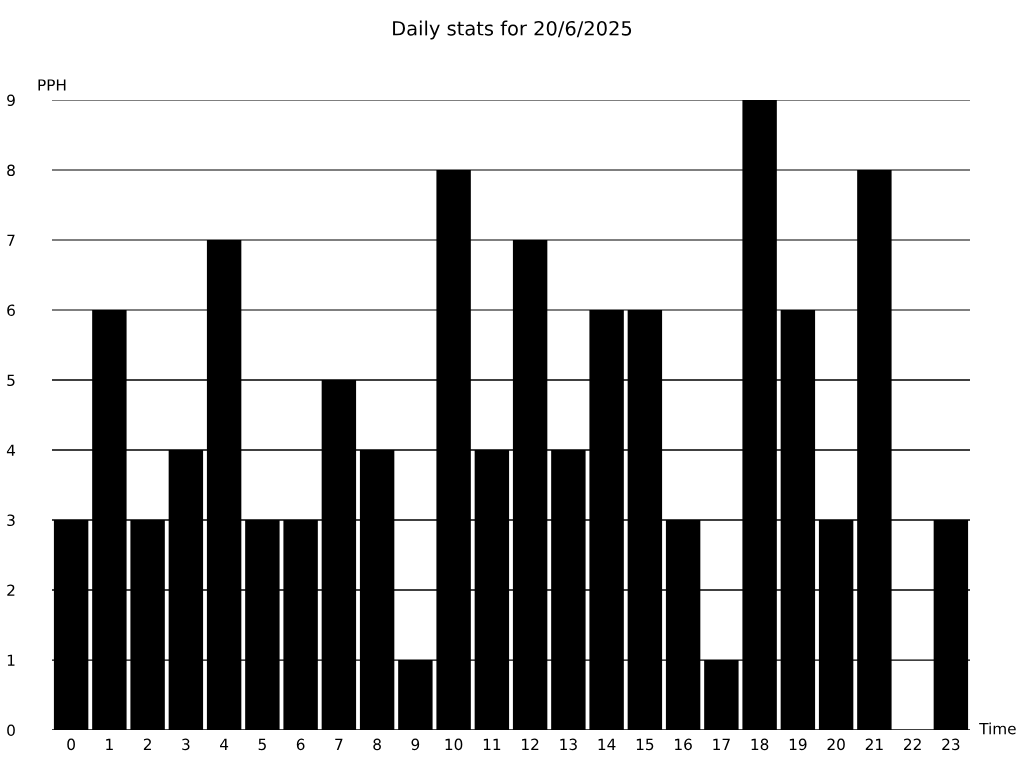 The width and height of the screenshot is (1024, 768). Describe the element at coordinates (492, 744) in the screenshot. I see `x-tick-label: 11` at that location.